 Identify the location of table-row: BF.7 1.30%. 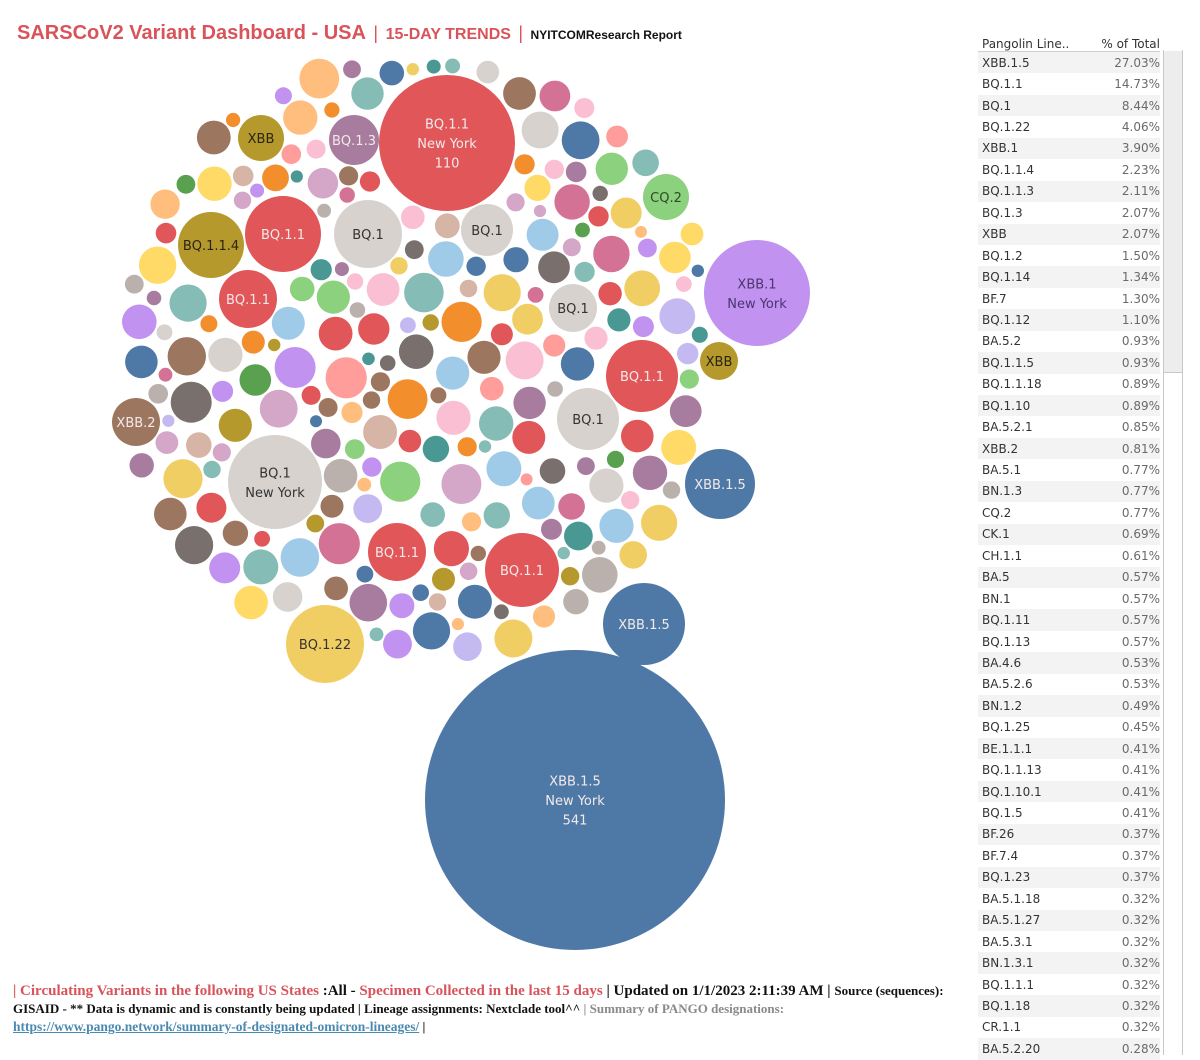
(1069, 298).